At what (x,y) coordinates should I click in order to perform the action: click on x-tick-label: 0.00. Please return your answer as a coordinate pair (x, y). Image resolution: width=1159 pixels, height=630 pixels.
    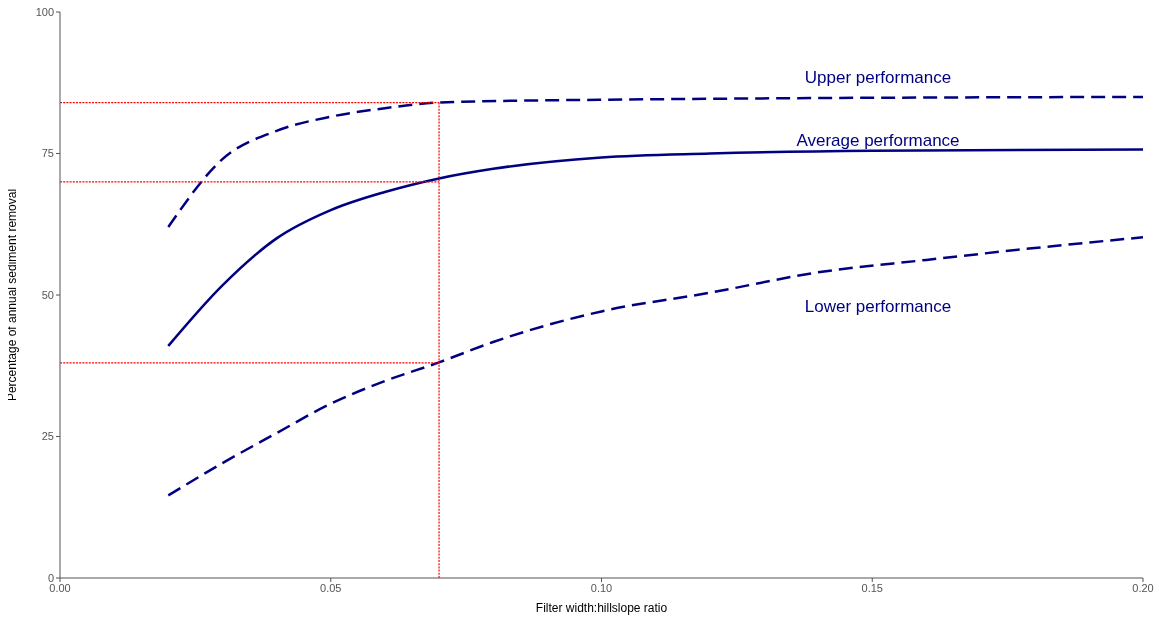
    Looking at the image, I should click on (60, 587).